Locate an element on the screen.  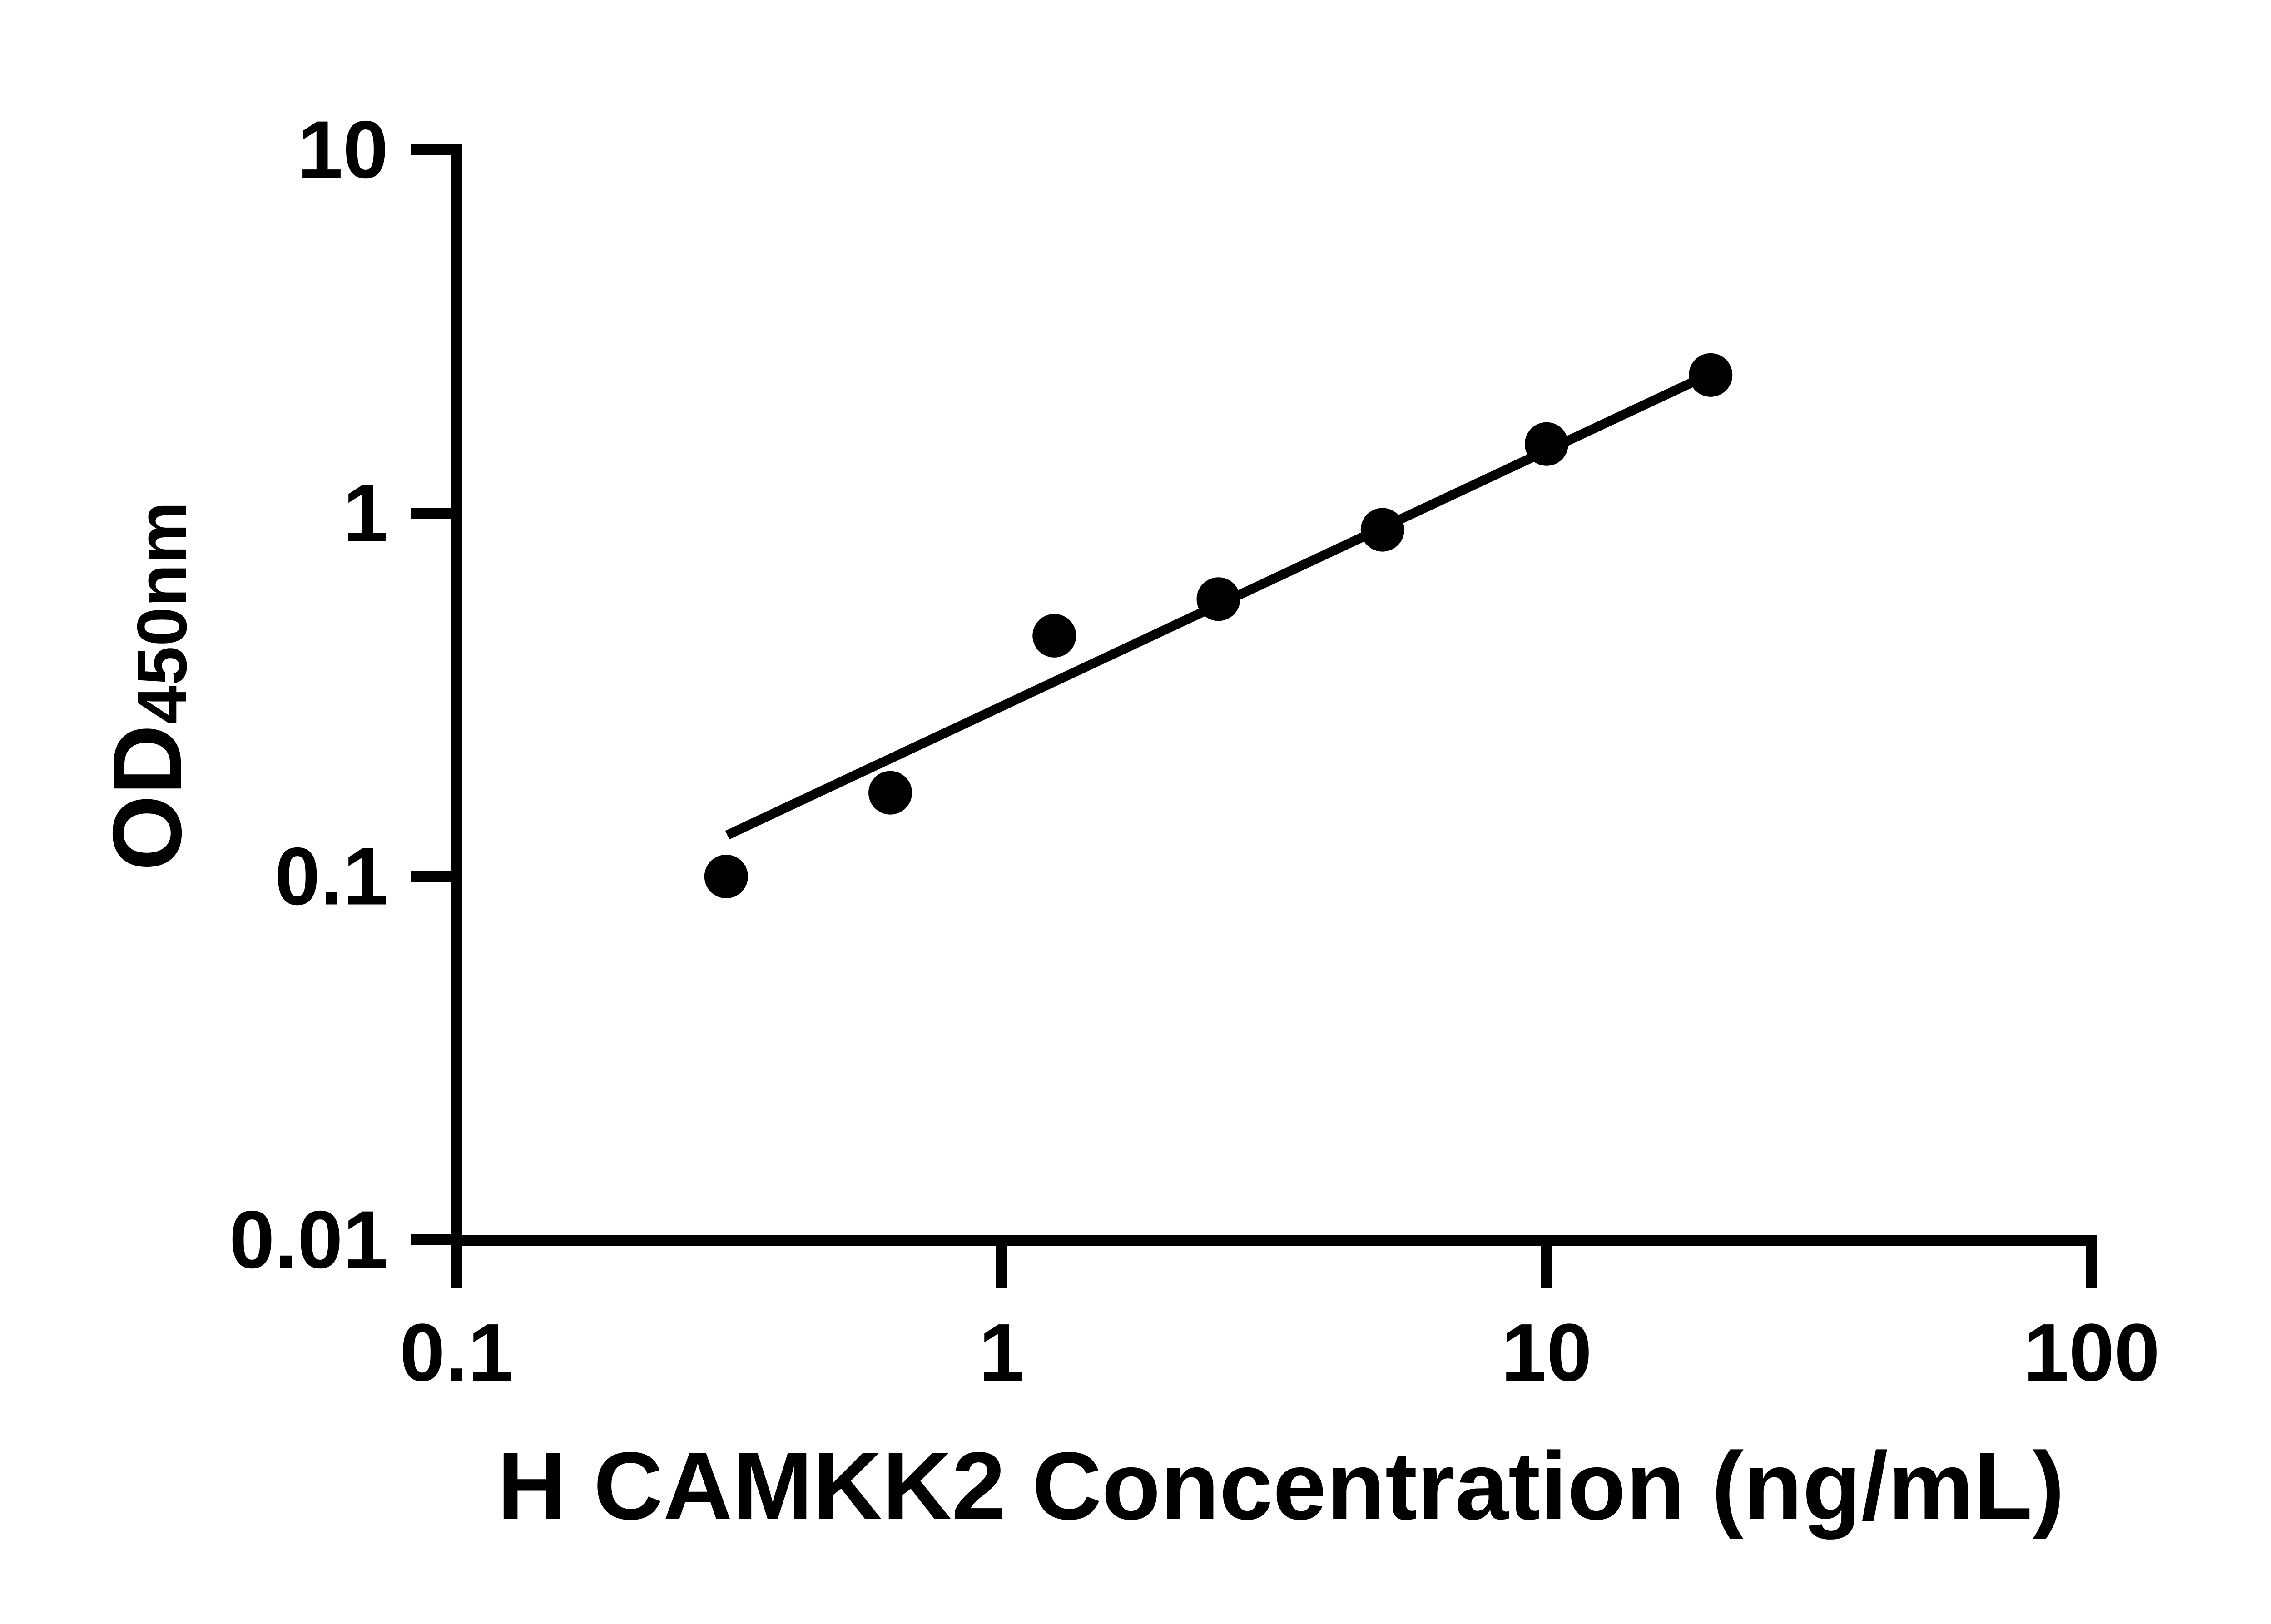
y-tick-label: 0.01 is located at coordinates (308, 1240).